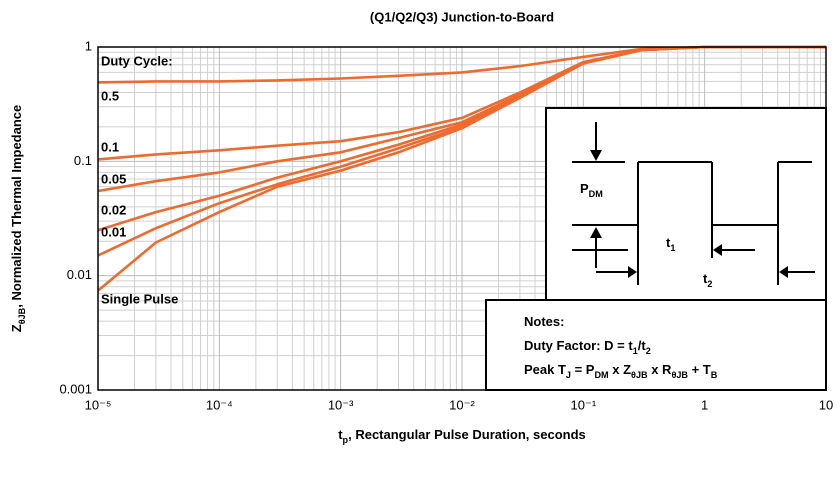 The image size is (840, 477). Describe the element at coordinates (568, 375) in the screenshot. I see `note-line-part: J` at that location.